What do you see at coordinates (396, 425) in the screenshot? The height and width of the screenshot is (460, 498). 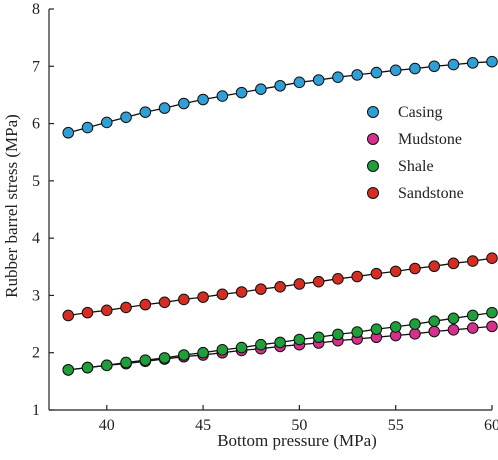 I see `x-tick-label: 55` at bounding box center [396, 425].